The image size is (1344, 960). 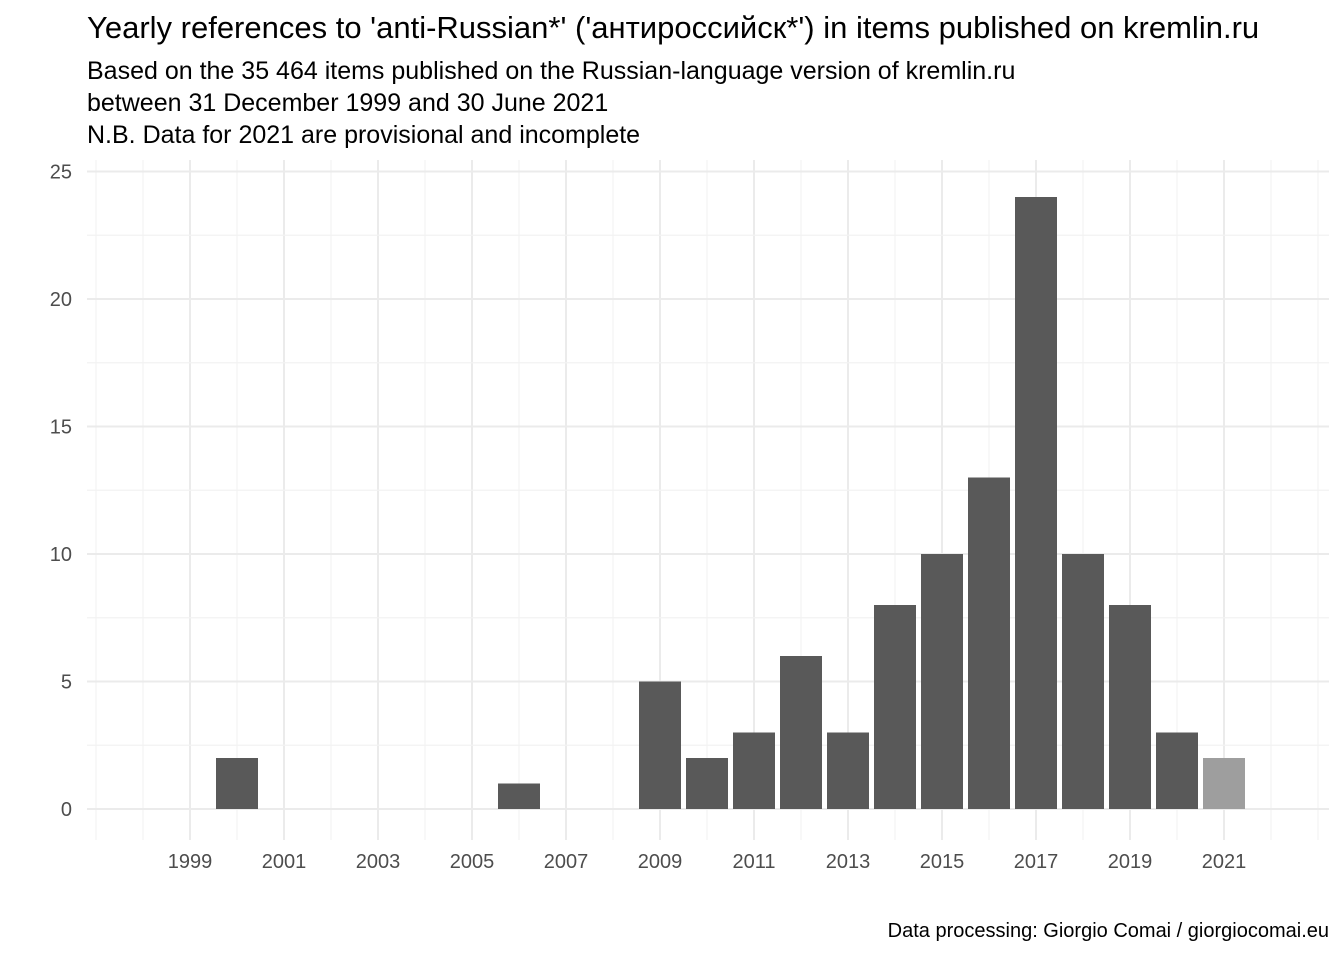 What do you see at coordinates (566, 862) in the screenshot?
I see `x-tick-label-2007: 2007` at bounding box center [566, 862].